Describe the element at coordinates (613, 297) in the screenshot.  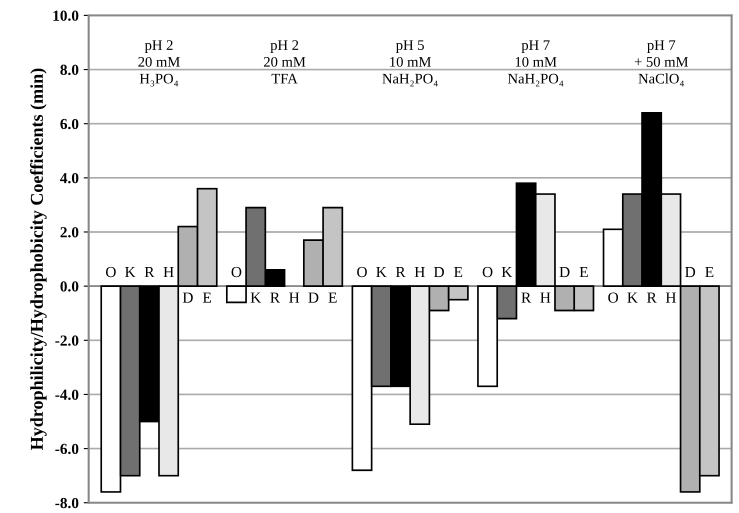
I see `series-label: O` at that location.